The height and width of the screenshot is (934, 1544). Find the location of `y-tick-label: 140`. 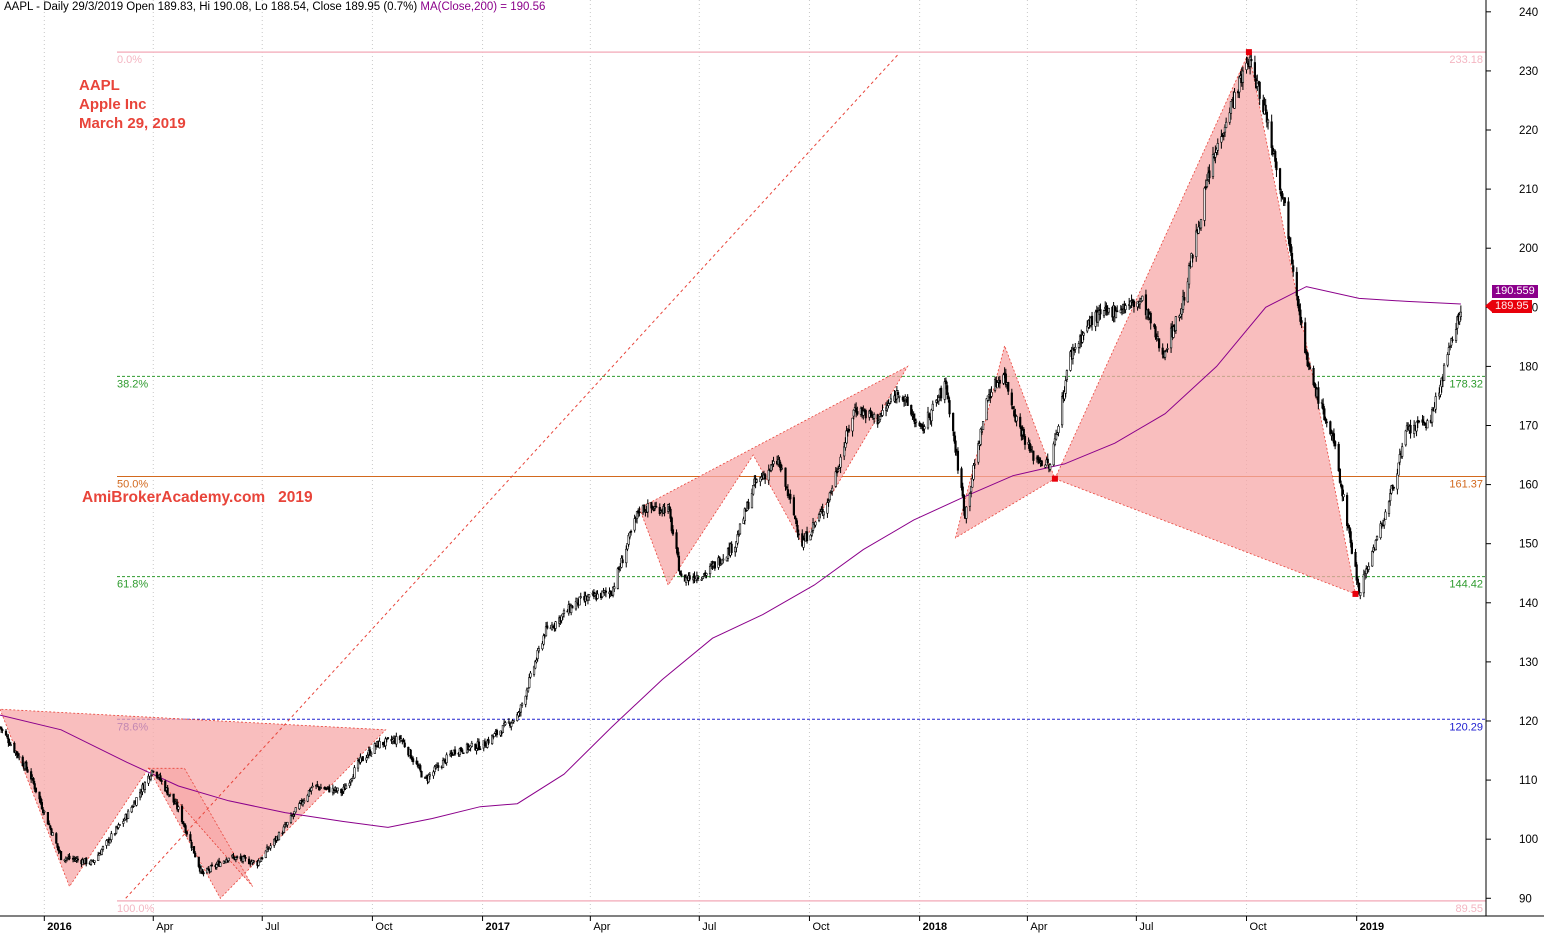

y-tick-label: 140 is located at coordinates (1528, 604).